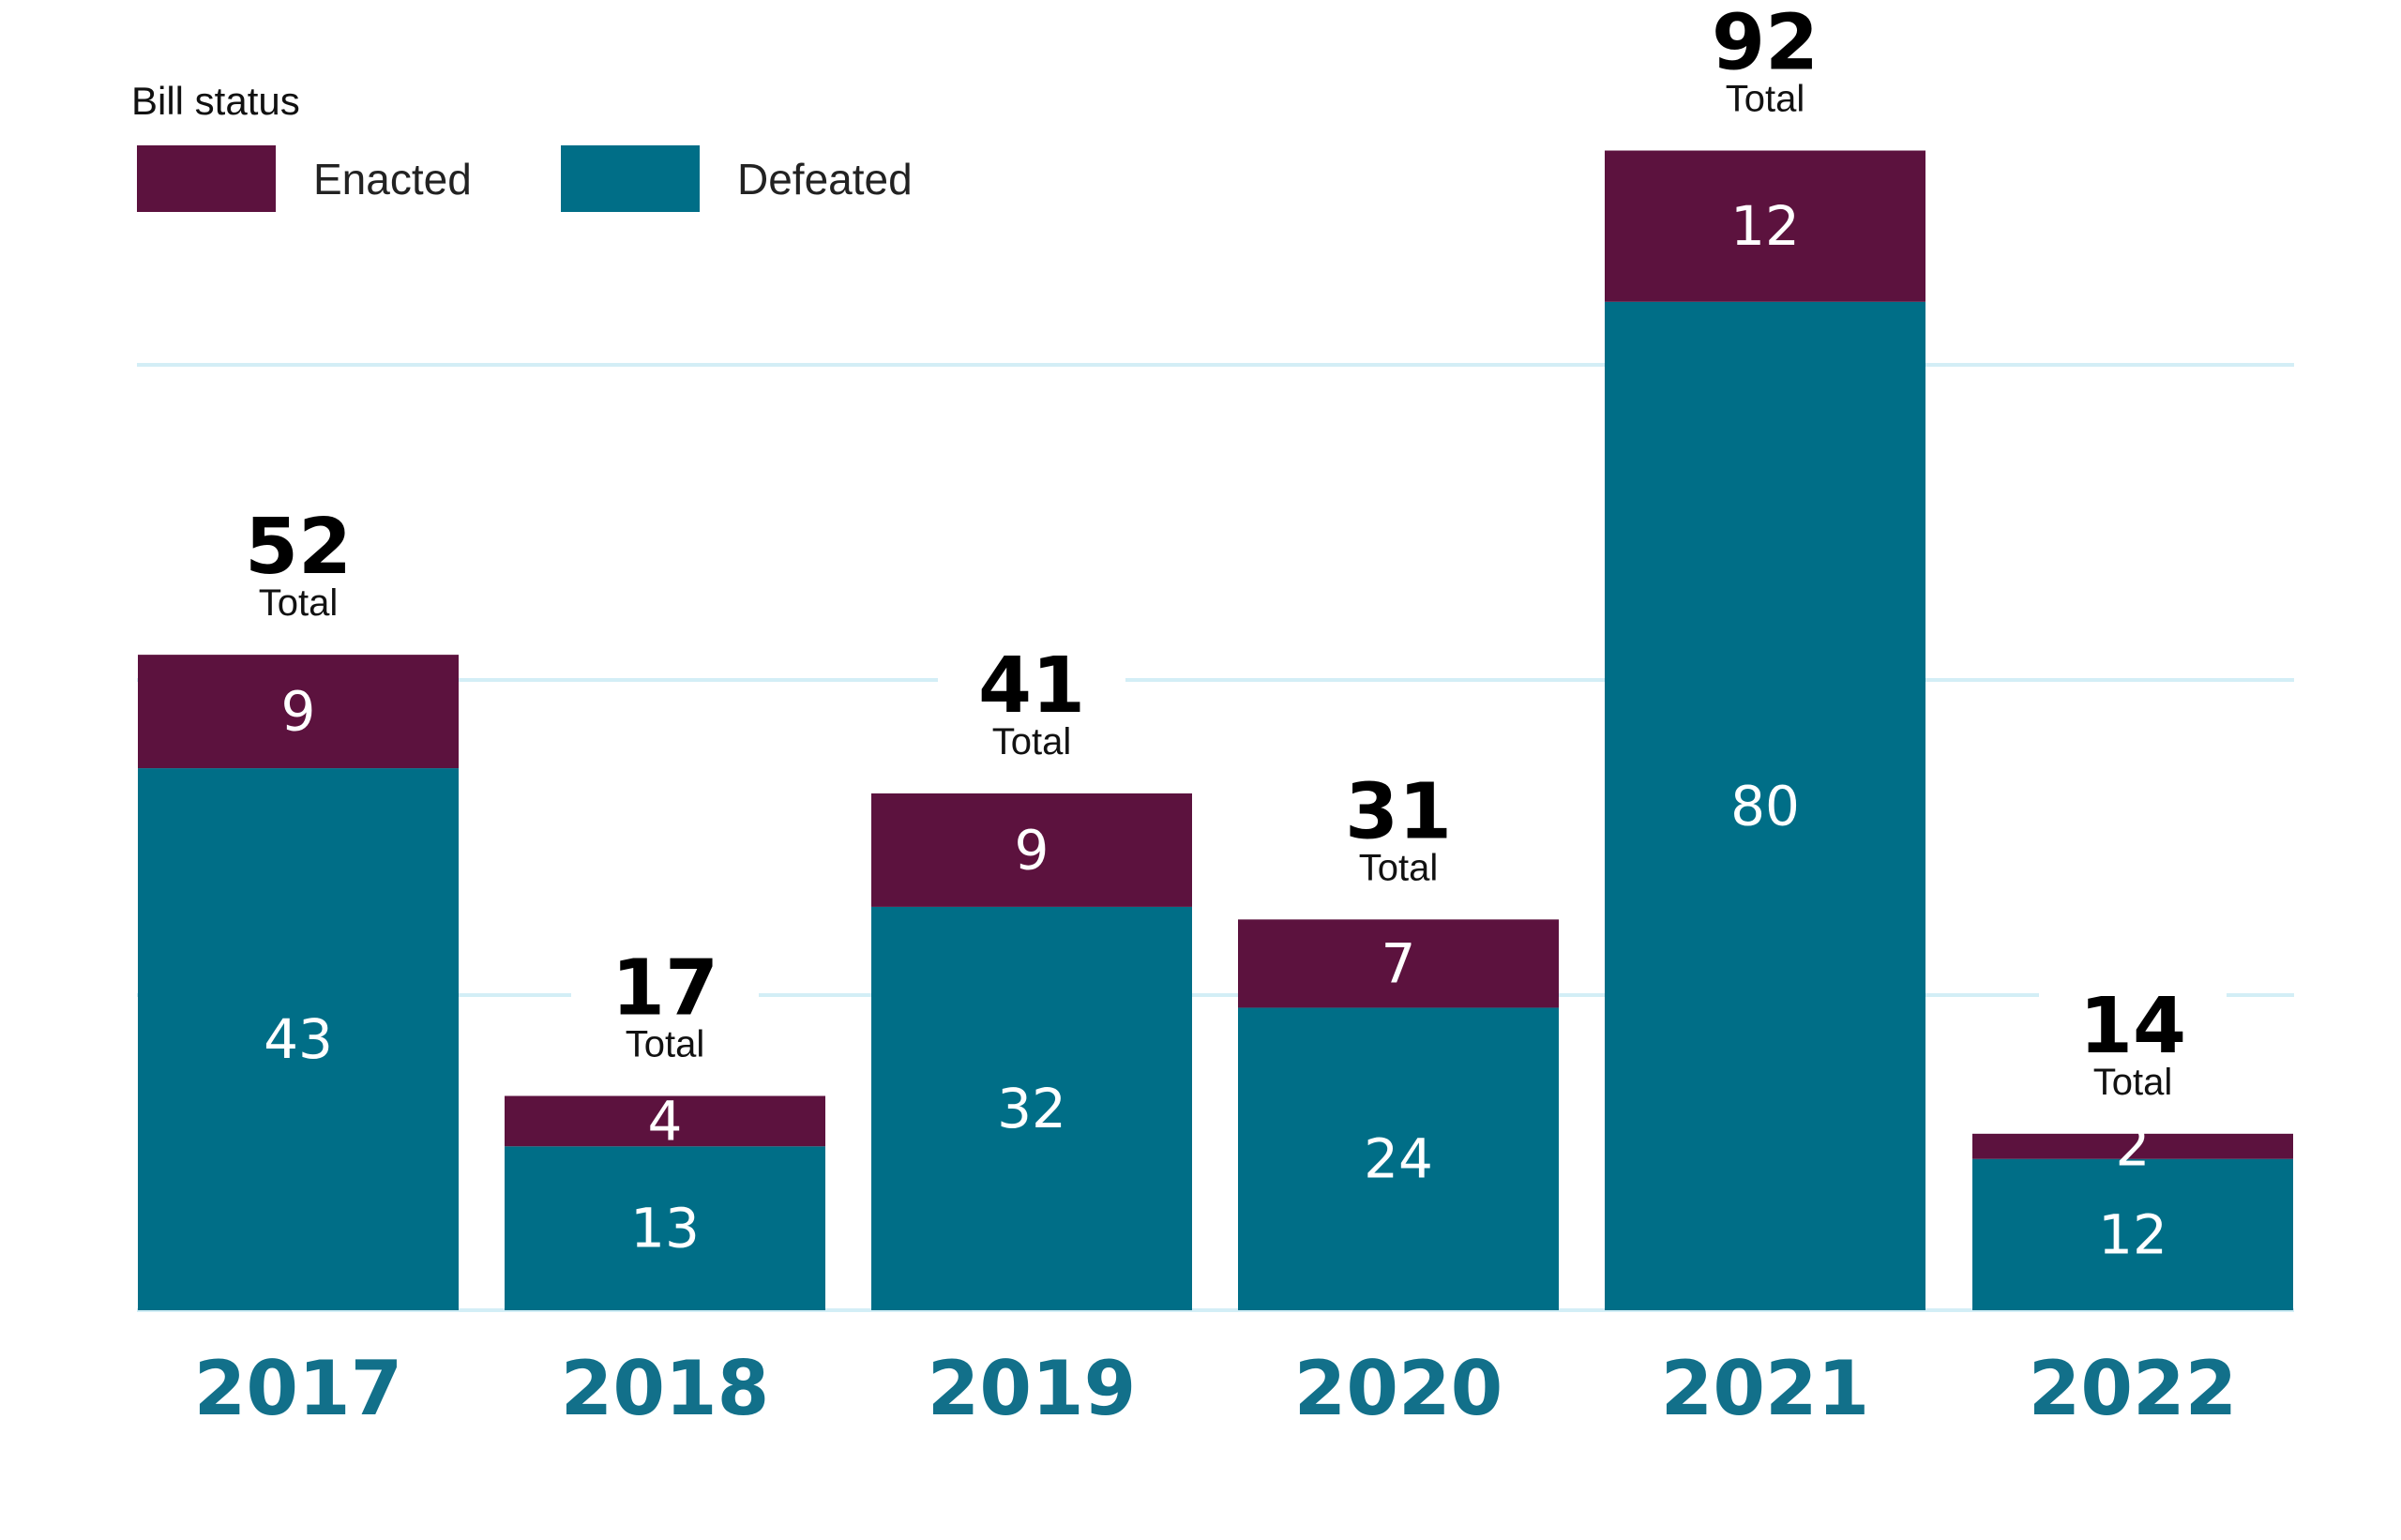 This screenshot has width=2401, height=1540. What do you see at coordinates (1765, 1388) in the screenshot?
I see `x-tick-label-2021: 2021` at bounding box center [1765, 1388].